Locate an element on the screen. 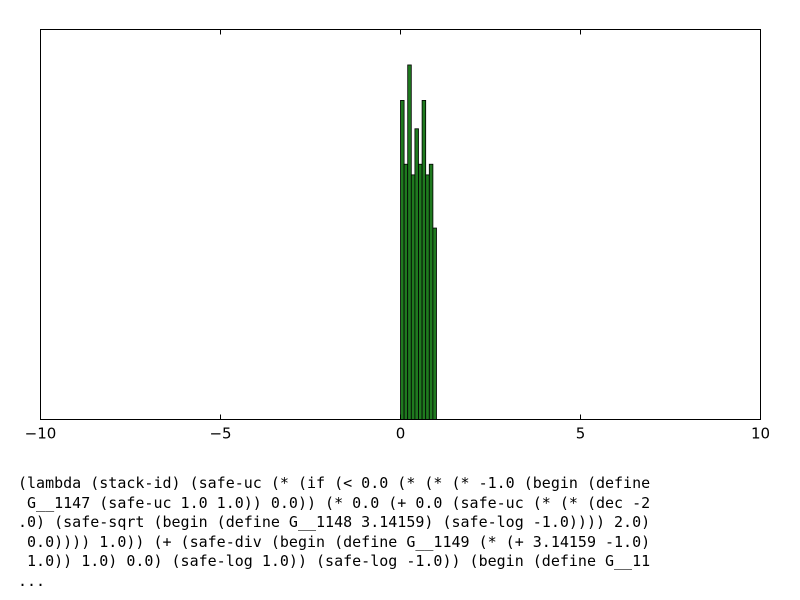 This screenshot has width=800, height=600. x-tick-label: 0 is located at coordinates (401, 434).